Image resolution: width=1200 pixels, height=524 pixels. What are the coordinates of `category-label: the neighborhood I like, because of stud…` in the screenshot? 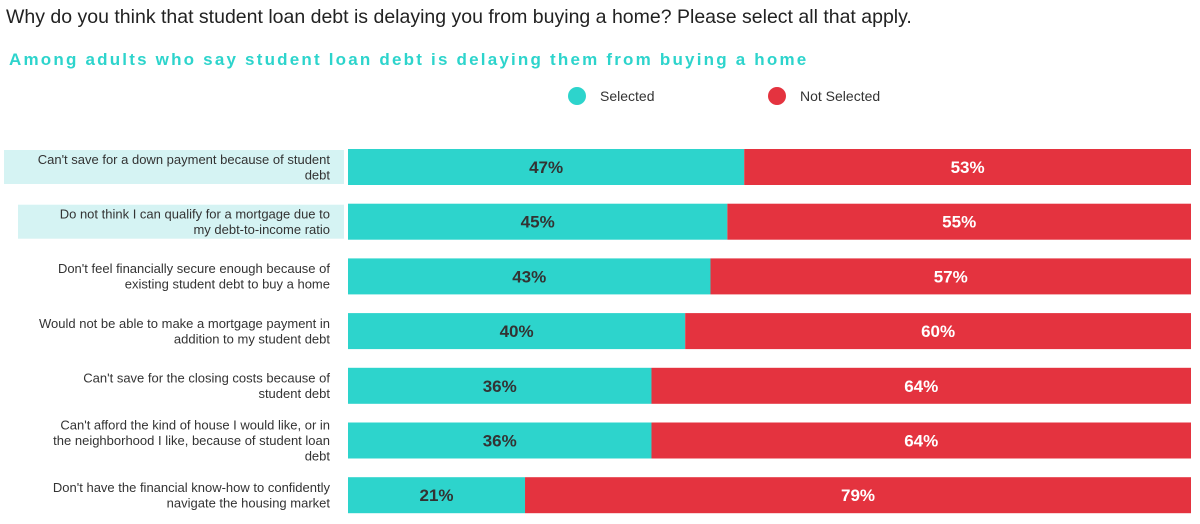 It's located at (191, 440).